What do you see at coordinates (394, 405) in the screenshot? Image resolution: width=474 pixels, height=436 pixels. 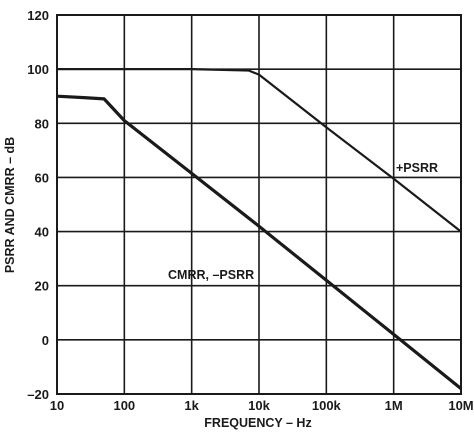 I see `x-tick-label: 1M` at bounding box center [394, 405].